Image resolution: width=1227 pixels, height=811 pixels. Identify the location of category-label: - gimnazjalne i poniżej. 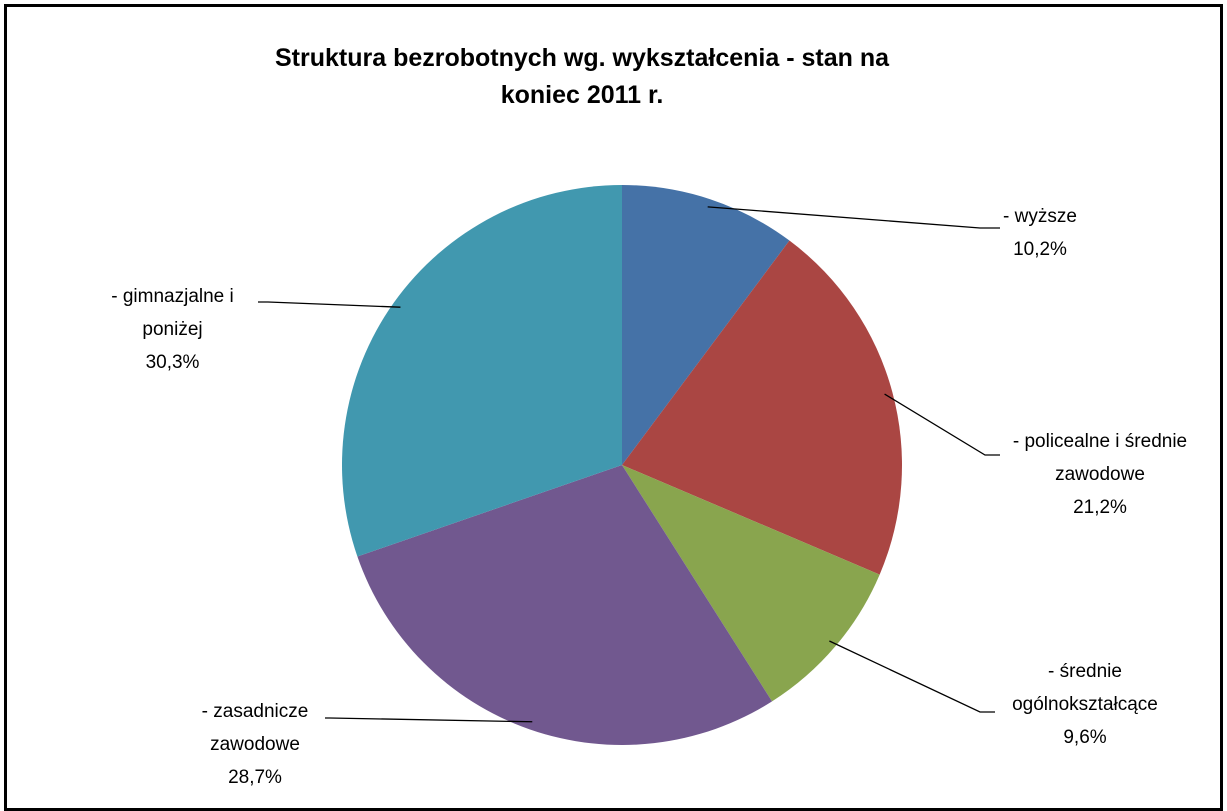
(172, 313).